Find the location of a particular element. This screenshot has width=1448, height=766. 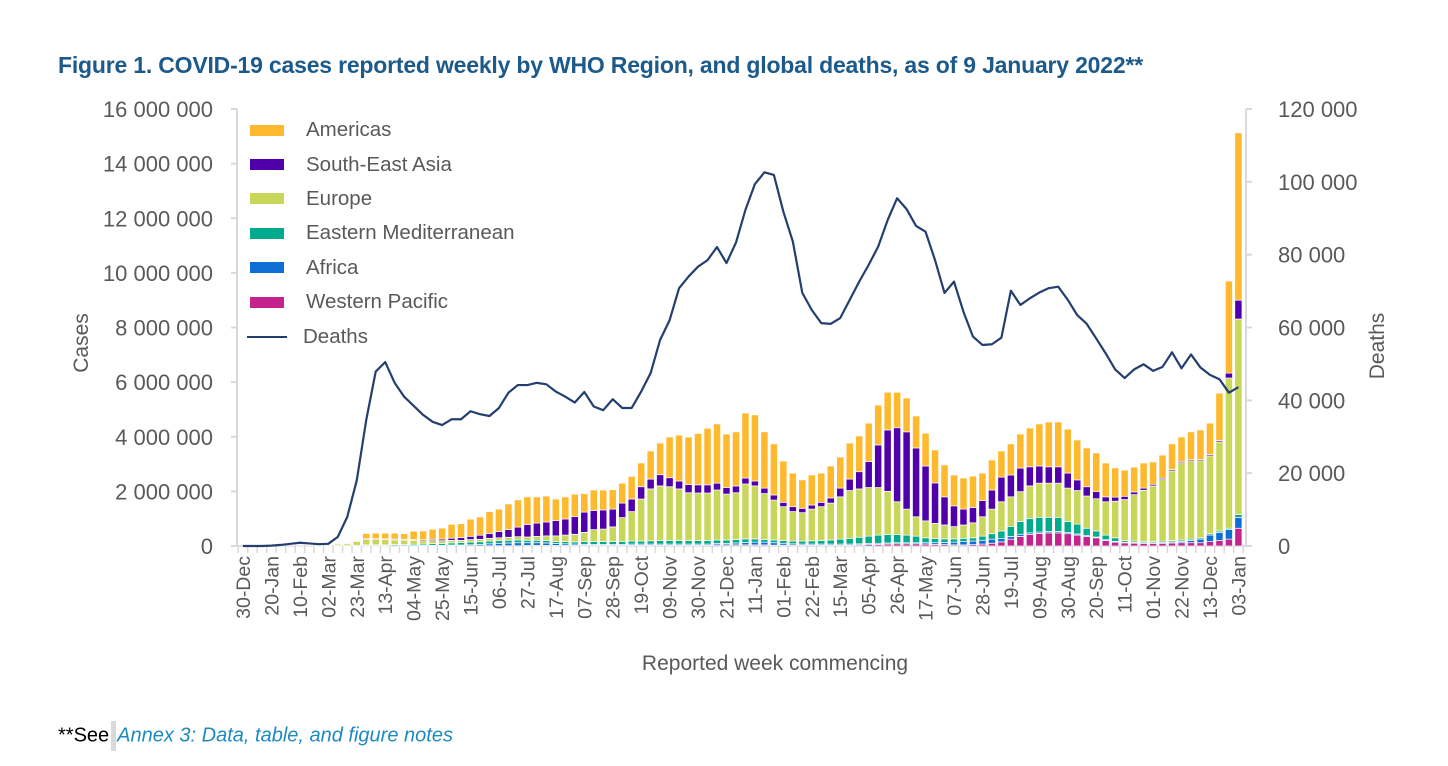

x-tick-label: 13-Dec is located at coordinates (1211, 587).